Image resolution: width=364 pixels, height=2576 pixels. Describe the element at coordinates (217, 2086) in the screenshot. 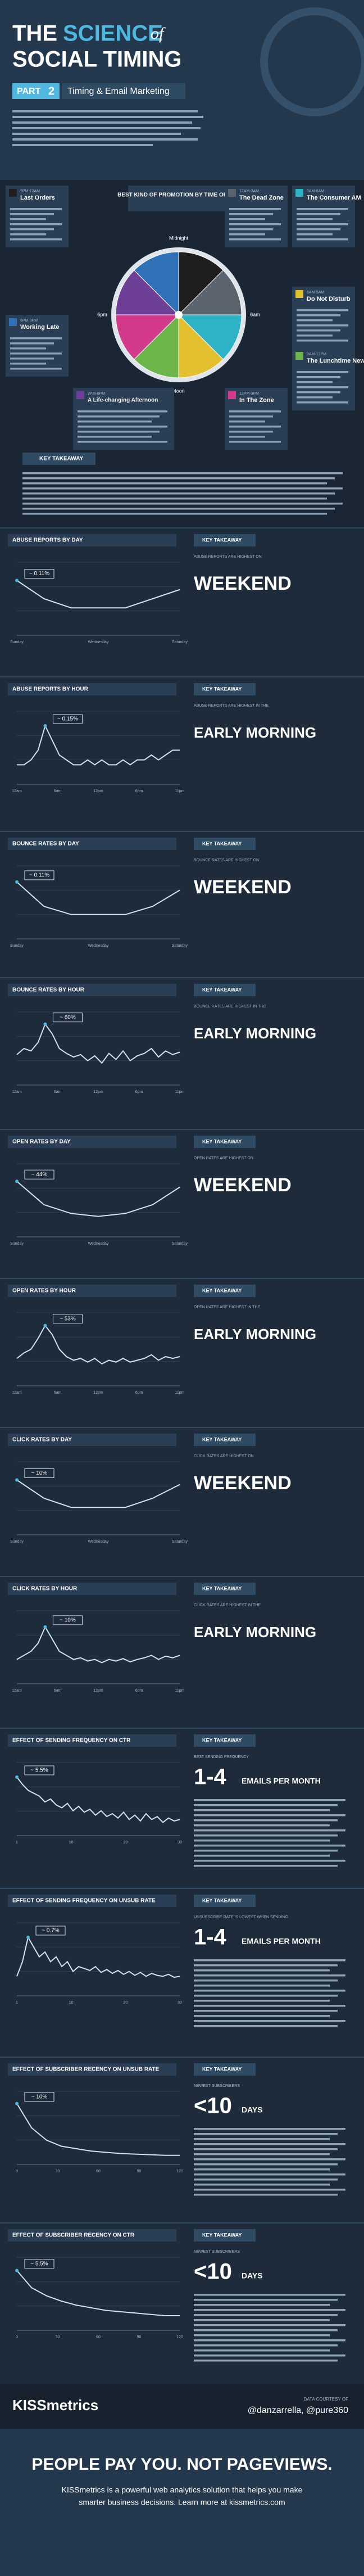

I see `takeaway-note: NEWEST SUBSCRIBERS` at that location.